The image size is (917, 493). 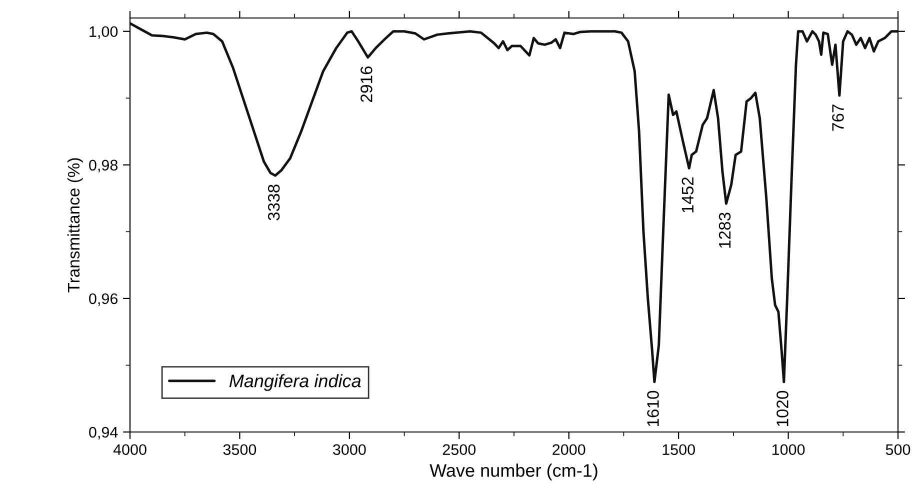 I want to click on x-tick-label: 2500, so click(x=459, y=450).